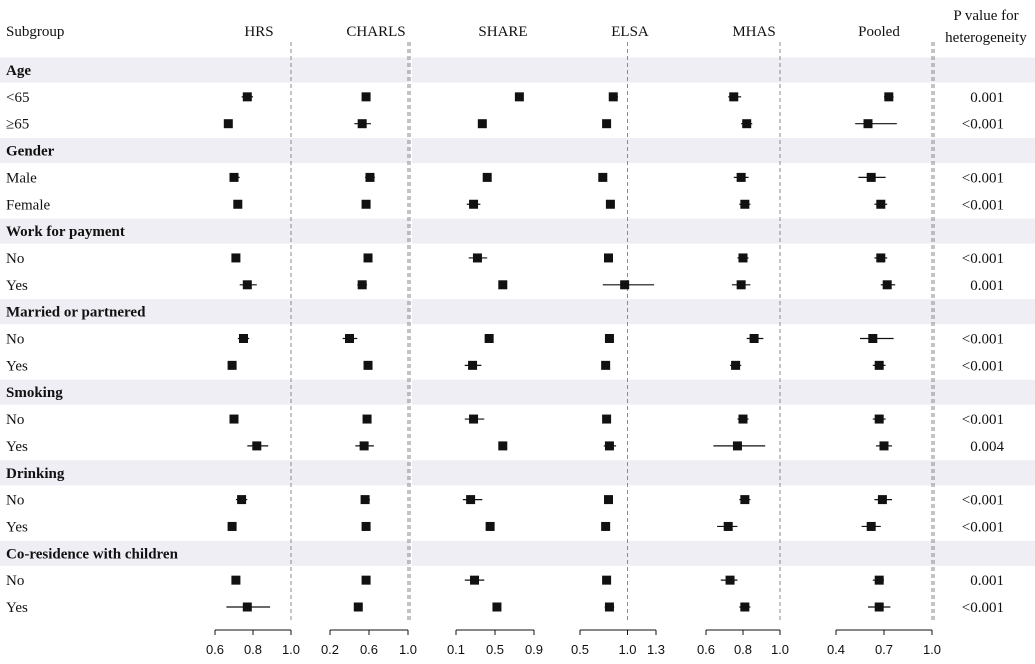 The height and width of the screenshot is (664, 1035). Describe the element at coordinates (253, 649) in the screenshot. I see `x-tick-label: 0.8` at that location.